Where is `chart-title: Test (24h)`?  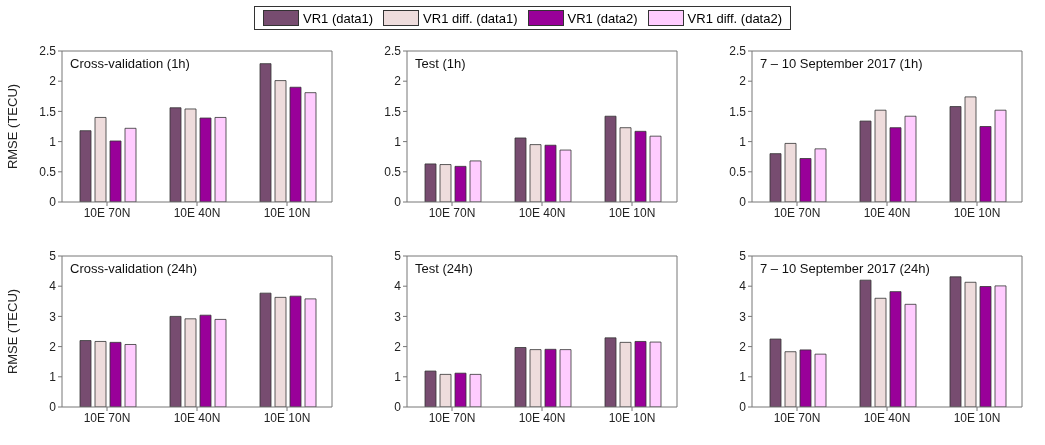
chart-title: Test (24h) is located at coordinates (444, 268).